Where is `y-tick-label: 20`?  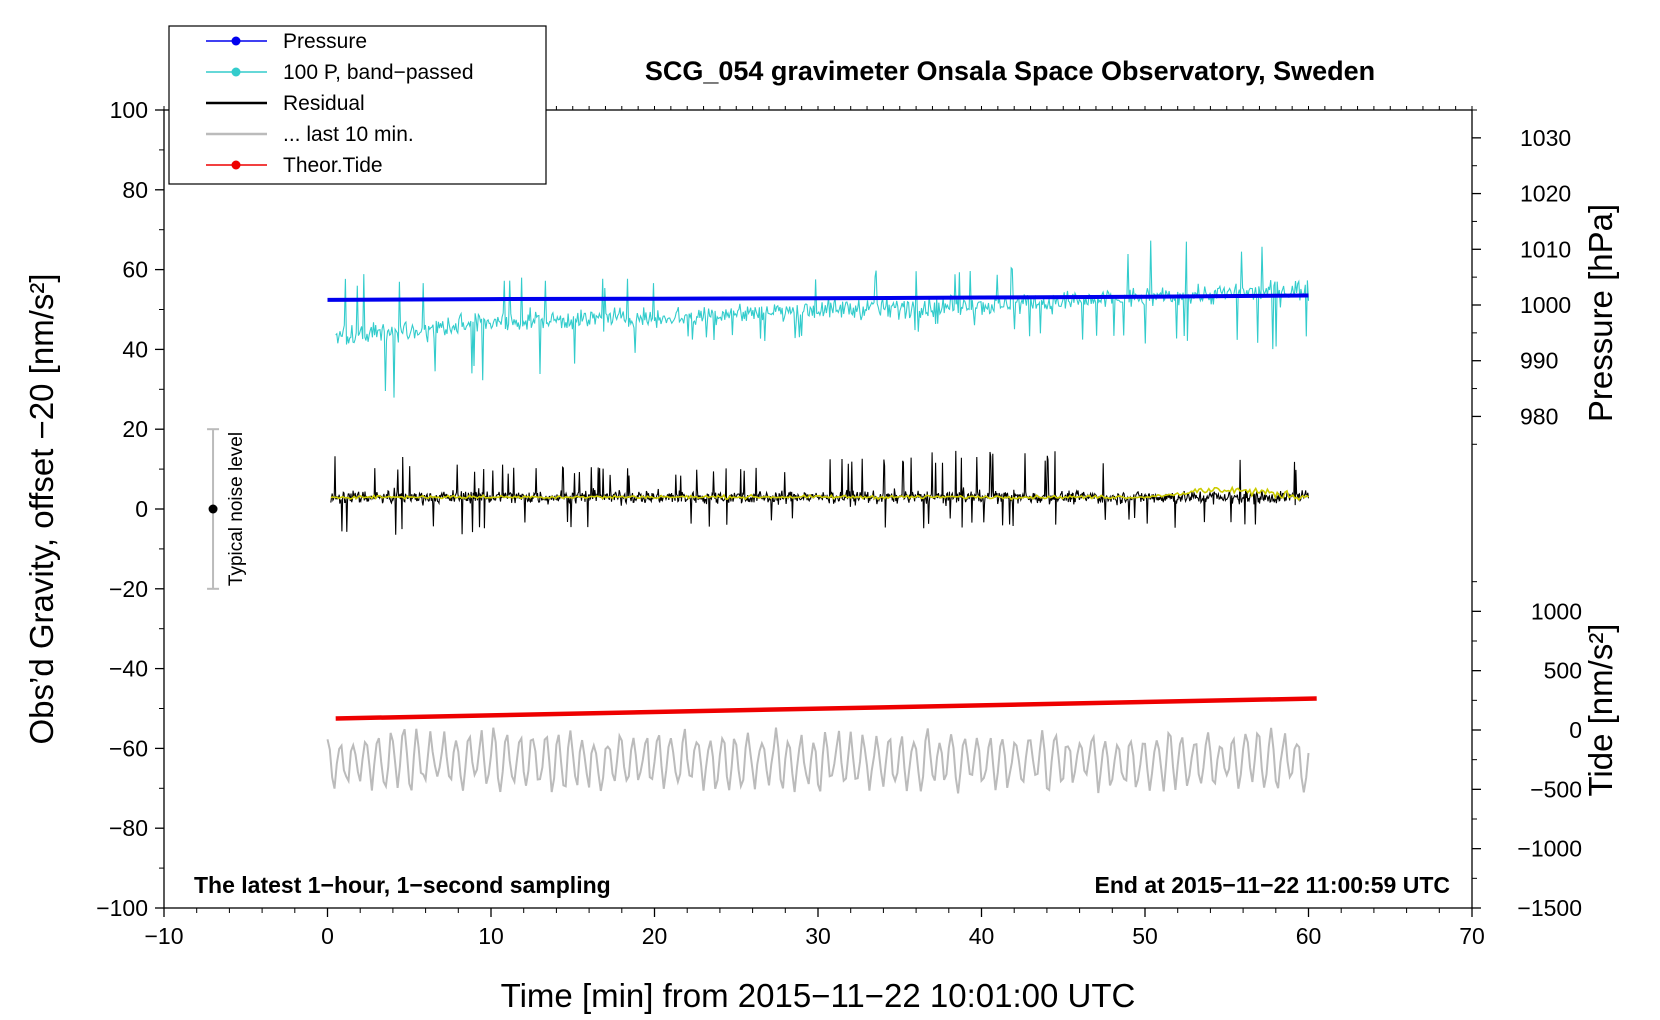
y-tick-label: 20 is located at coordinates (135, 429).